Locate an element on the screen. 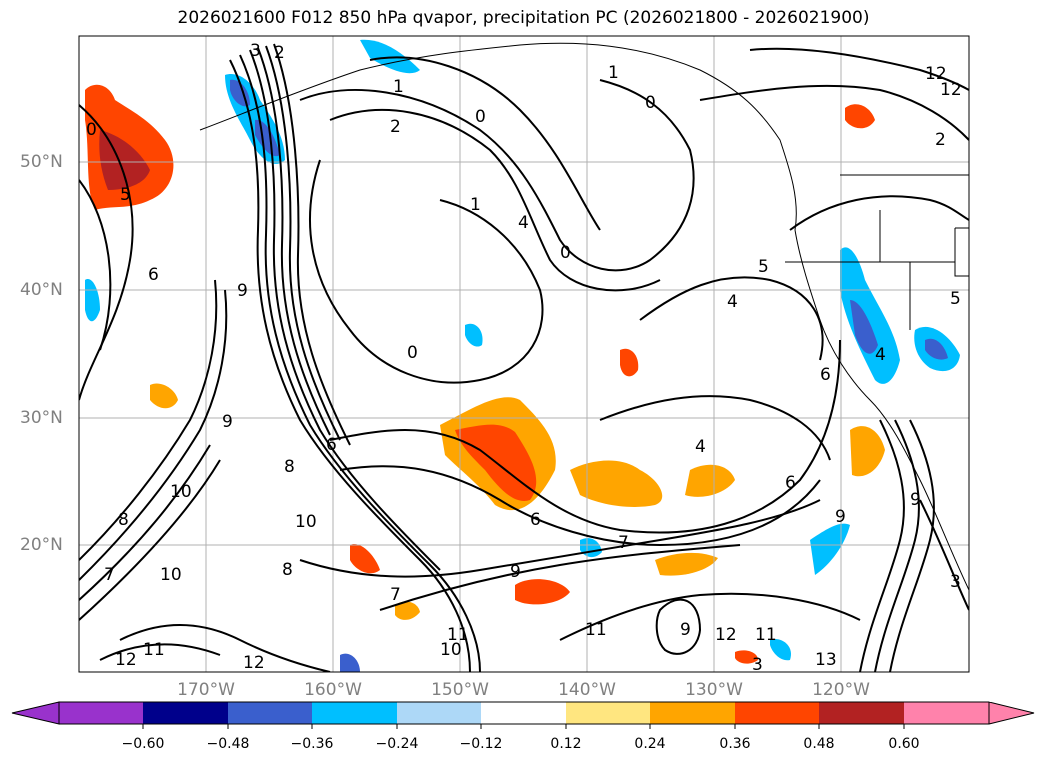 The height and width of the screenshot is (765, 1047). colorbar-tick-label: −0.36 is located at coordinates (312, 744).